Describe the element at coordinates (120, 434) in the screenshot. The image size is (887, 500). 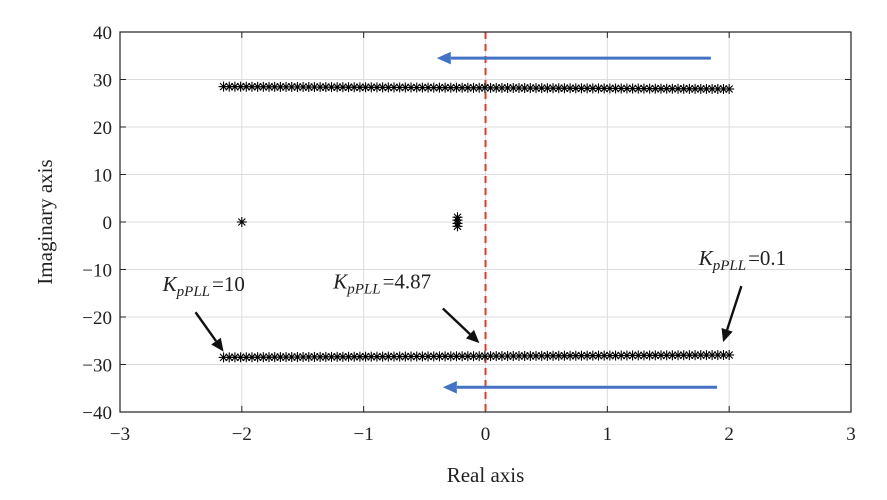
I see `x-tick-label: −3` at that location.